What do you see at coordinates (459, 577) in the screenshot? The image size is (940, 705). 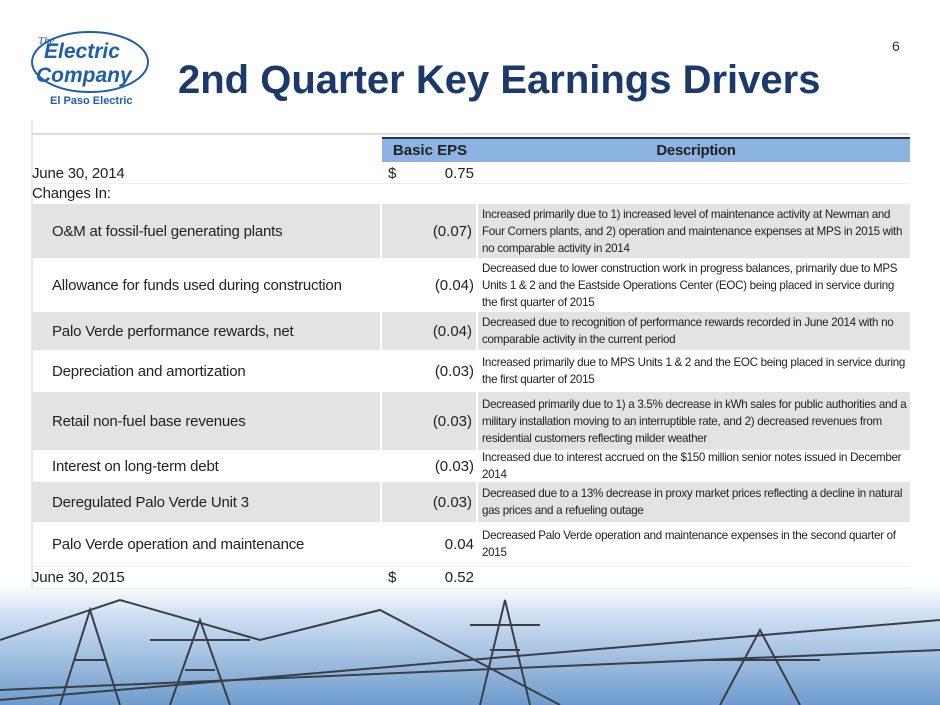 I see `eps-value: 0.52` at bounding box center [459, 577].